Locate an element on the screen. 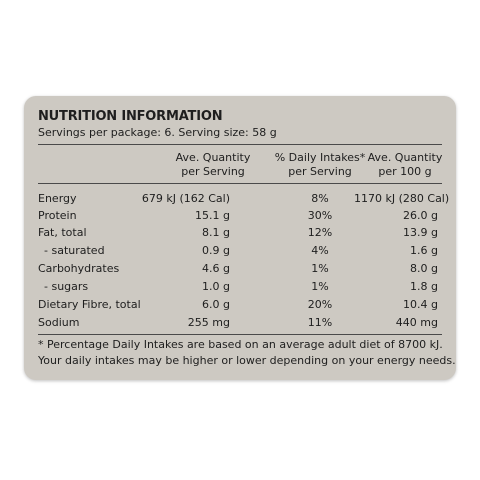 The image size is (480, 480). row-label: - saturated is located at coordinates (74, 250).